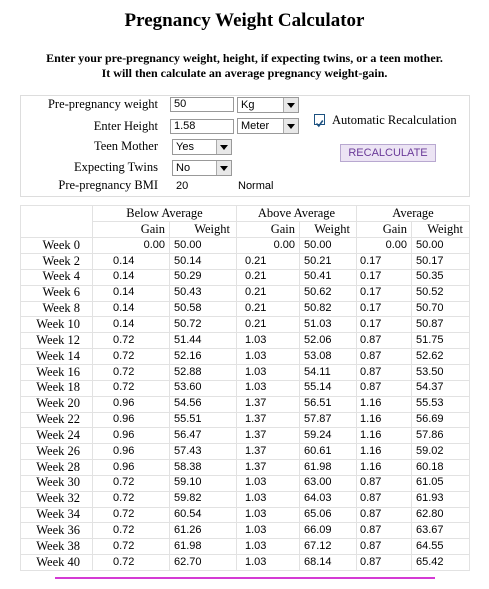  Describe the element at coordinates (328, 483) in the screenshot. I see `weight-cell: 63.00` at that location.